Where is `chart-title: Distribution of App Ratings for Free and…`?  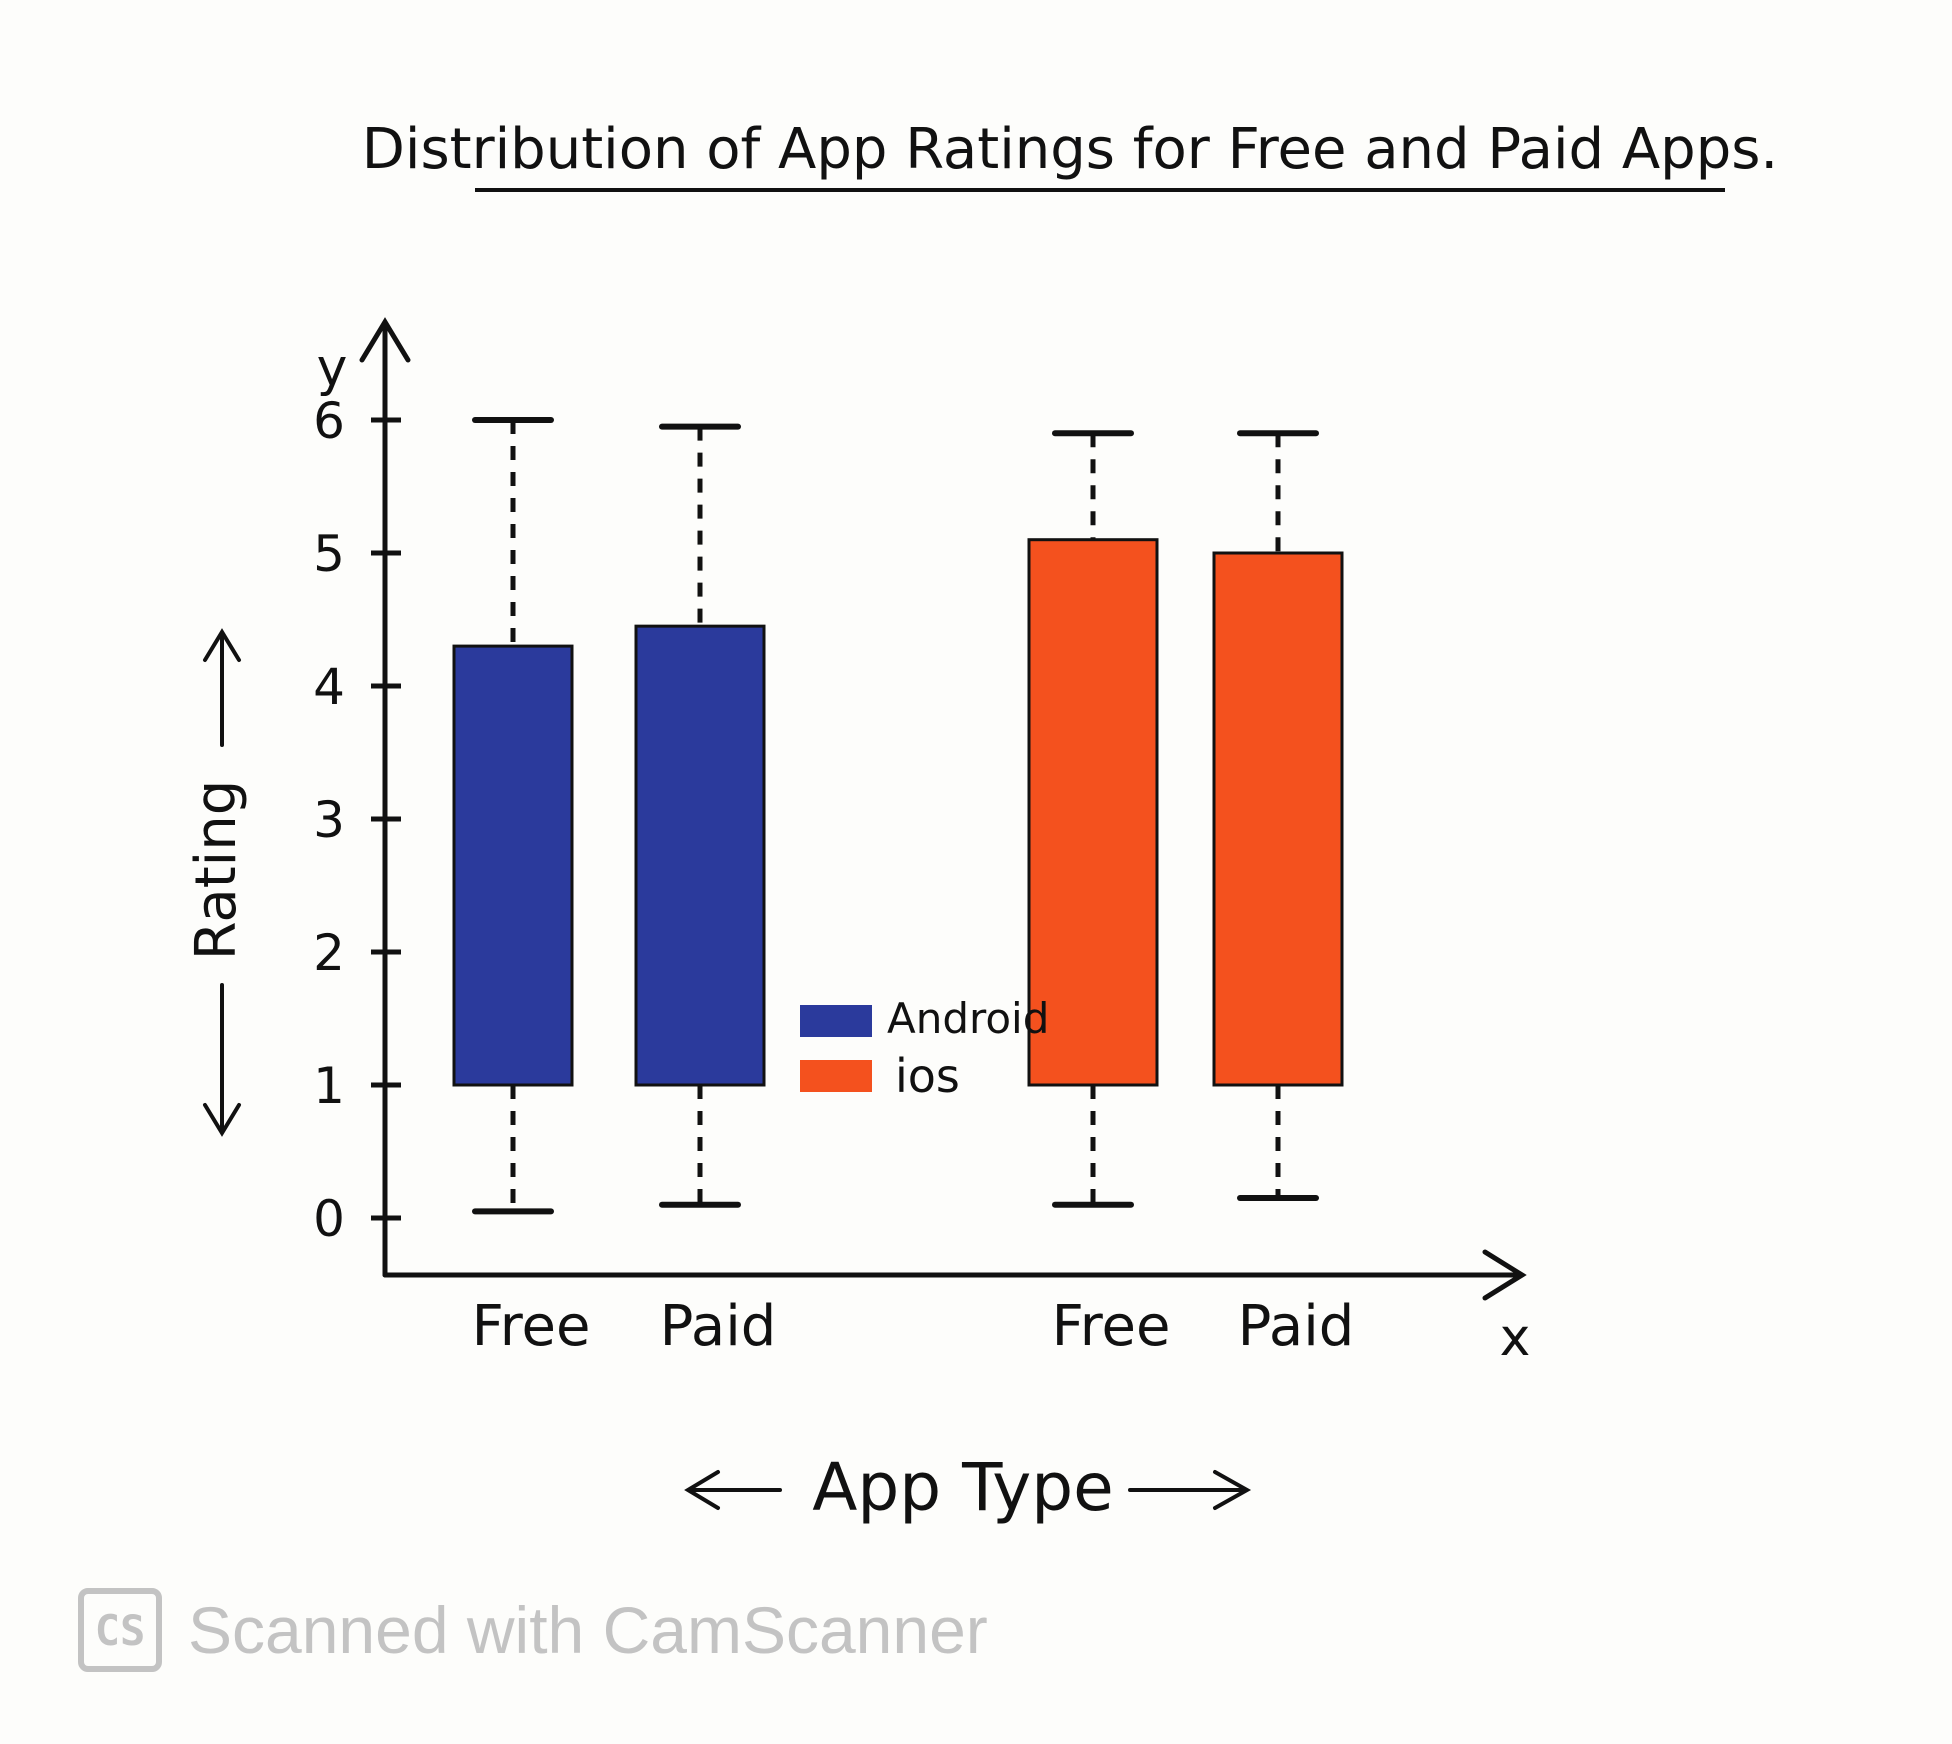 chart-title: Distribution of App Ratings for Free and… is located at coordinates (1070, 149).